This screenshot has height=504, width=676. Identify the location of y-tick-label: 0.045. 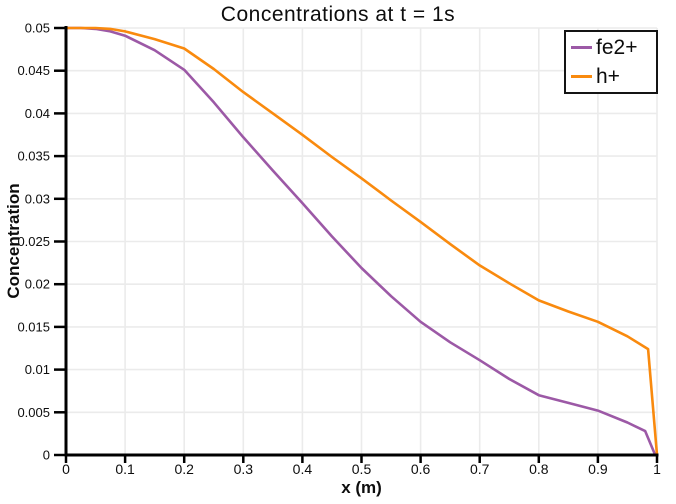
(33, 70).